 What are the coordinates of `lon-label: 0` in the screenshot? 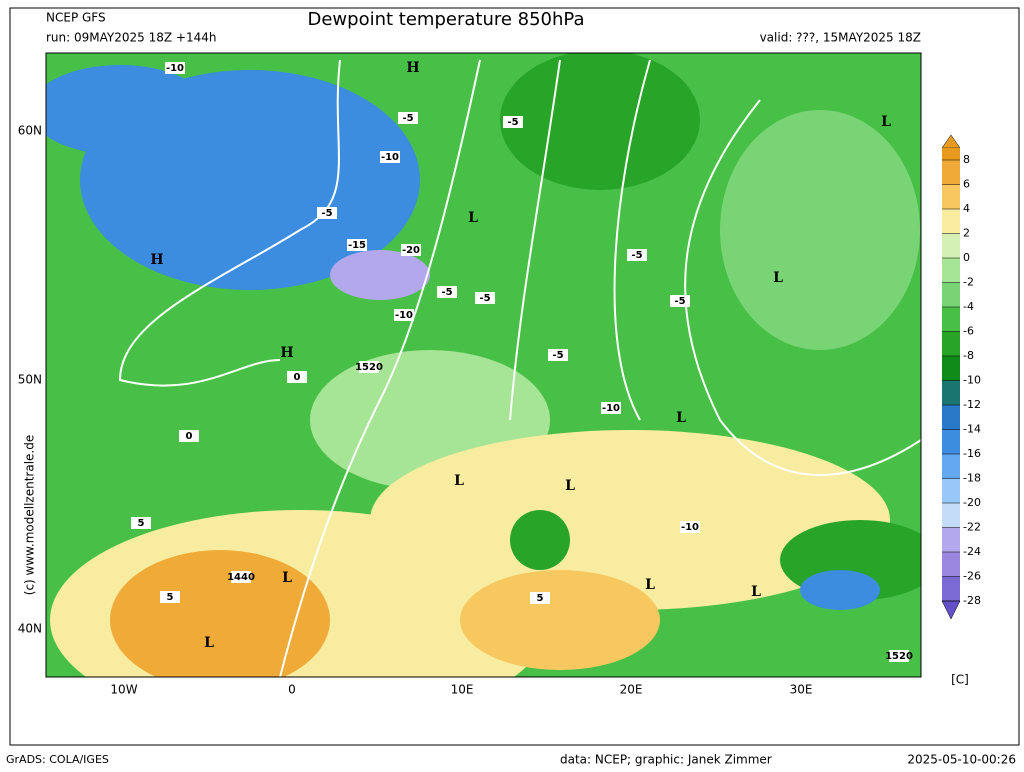 It's located at (292, 690).